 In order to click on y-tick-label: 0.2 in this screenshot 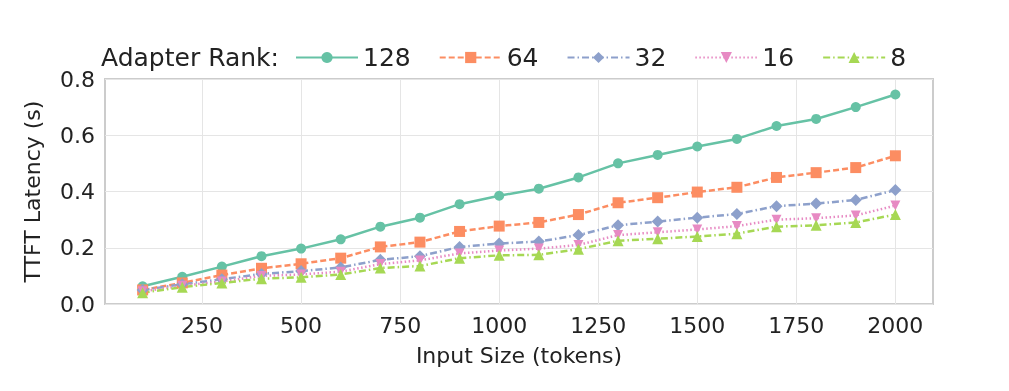, I will do `click(77, 248)`.